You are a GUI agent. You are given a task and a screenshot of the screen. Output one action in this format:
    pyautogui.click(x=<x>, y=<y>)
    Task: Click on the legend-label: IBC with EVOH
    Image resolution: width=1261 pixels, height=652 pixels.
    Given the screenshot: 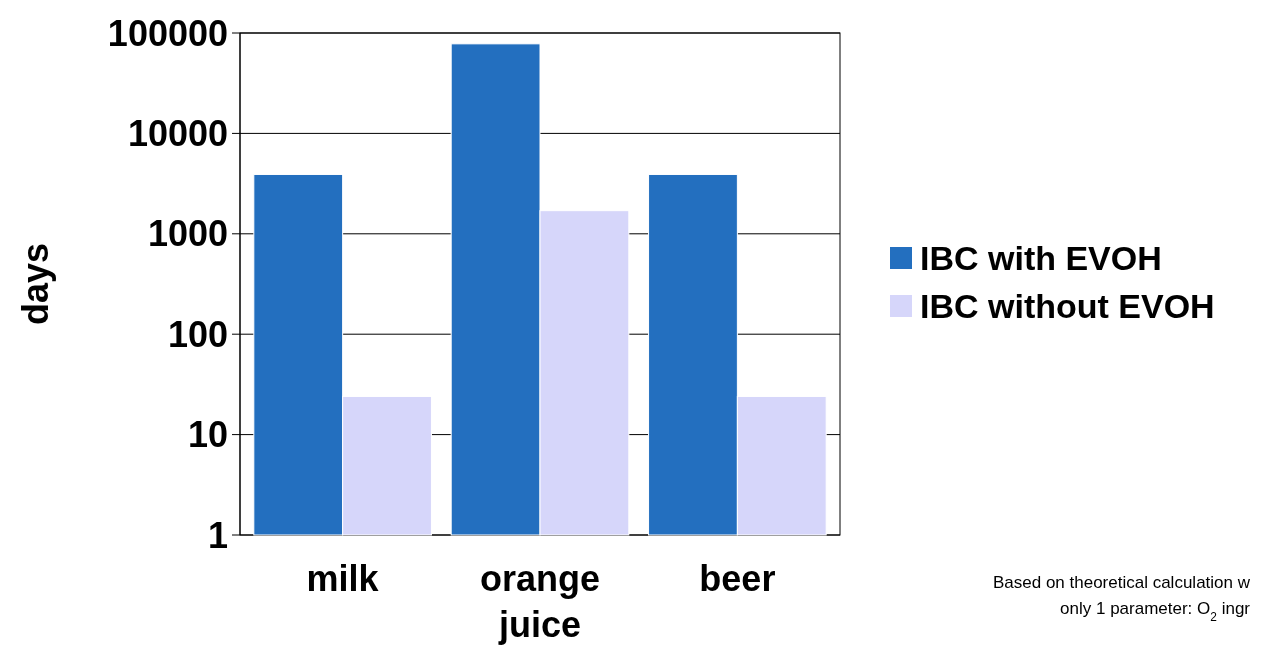 What is the action you would take?
    pyautogui.click(x=1041, y=257)
    